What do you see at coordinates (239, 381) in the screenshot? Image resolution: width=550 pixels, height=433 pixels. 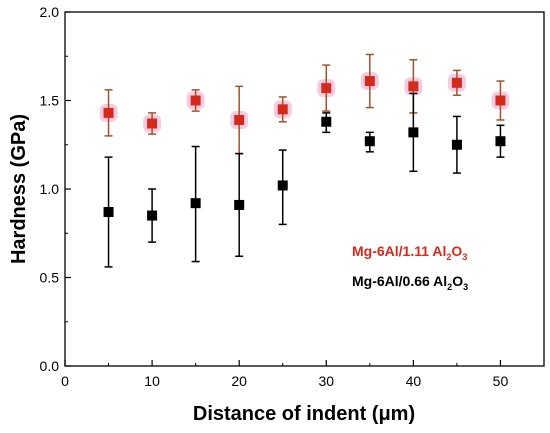 I see `x-tick-label: 20` at bounding box center [239, 381].